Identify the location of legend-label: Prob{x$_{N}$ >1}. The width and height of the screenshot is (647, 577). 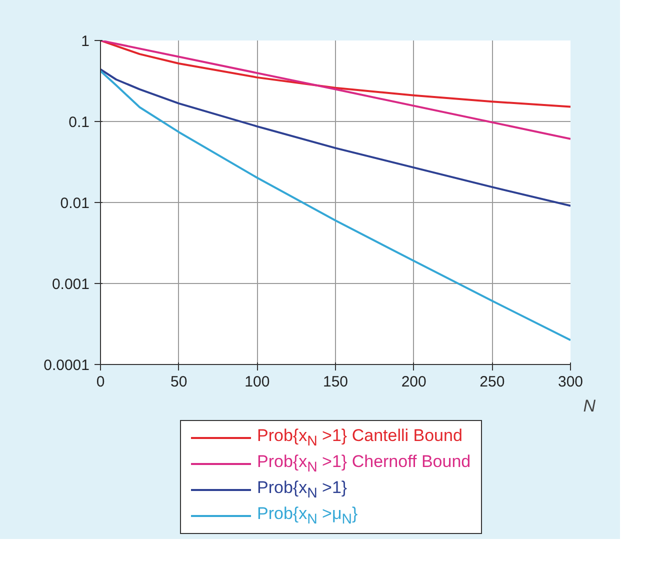
(302, 490).